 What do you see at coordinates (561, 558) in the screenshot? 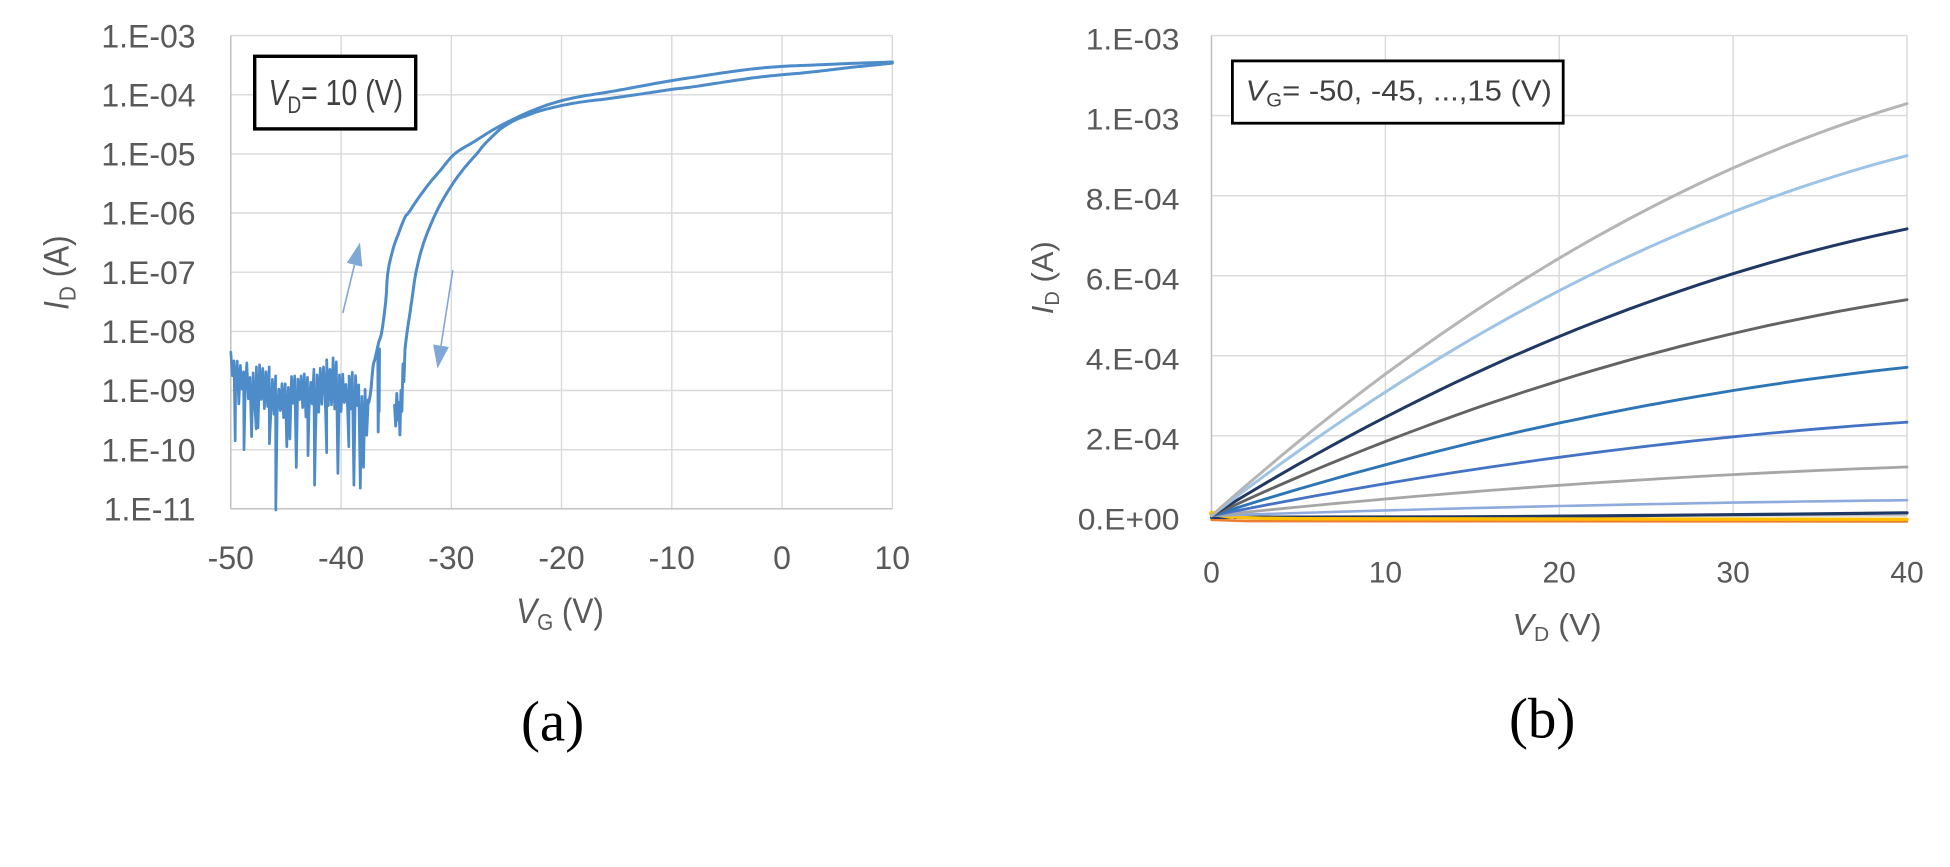
I see `svg-text: -20` at bounding box center [561, 558].